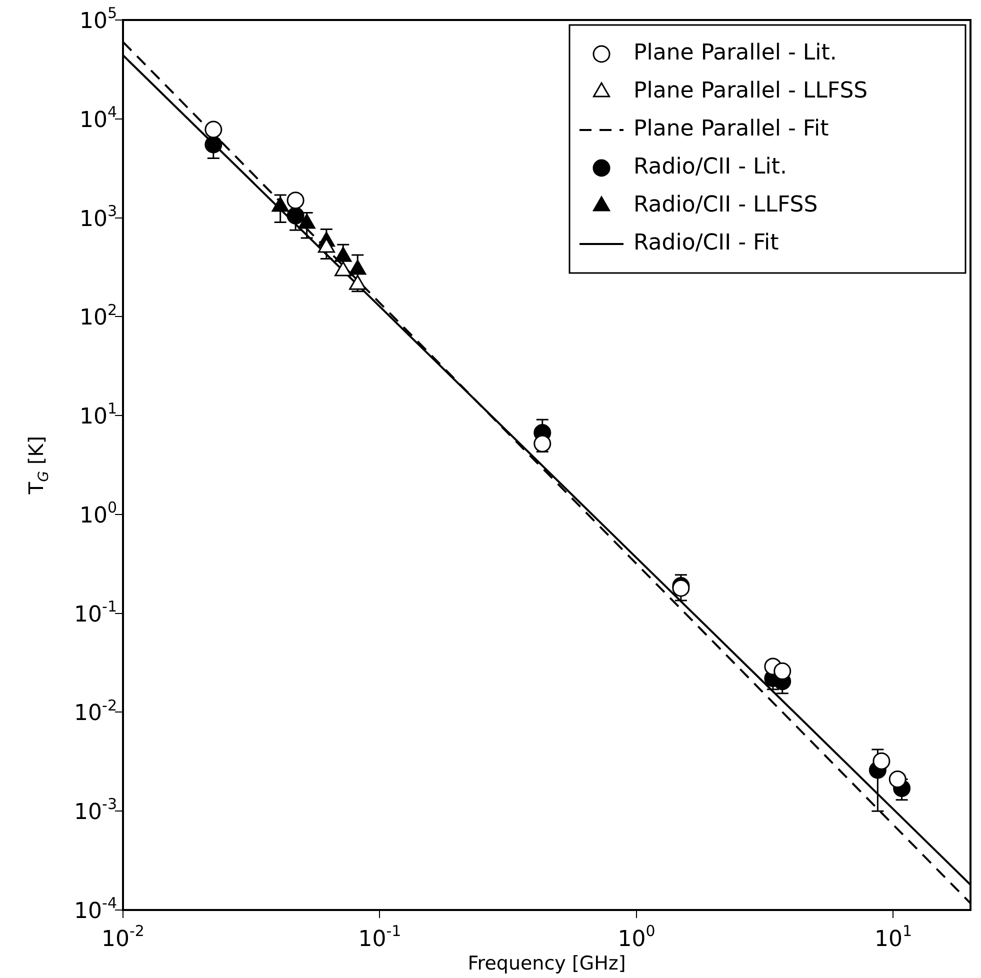 The width and height of the screenshot is (981, 978). I want to click on y-axis-title: TG [K], so click(38, 466).